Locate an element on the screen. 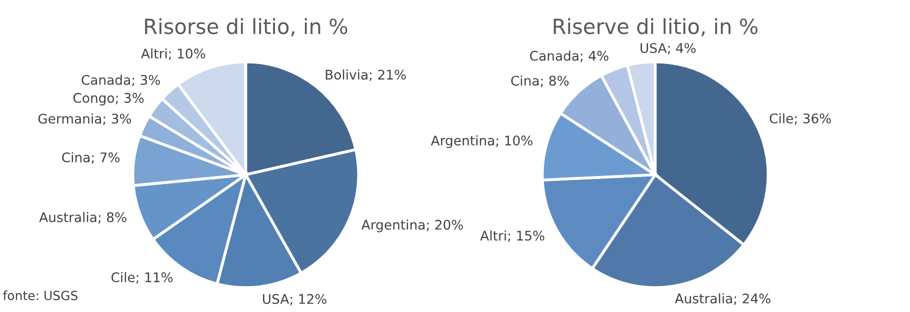 The height and width of the screenshot is (312, 910). slice-label: Australia; 24% is located at coordinates (722, 299).